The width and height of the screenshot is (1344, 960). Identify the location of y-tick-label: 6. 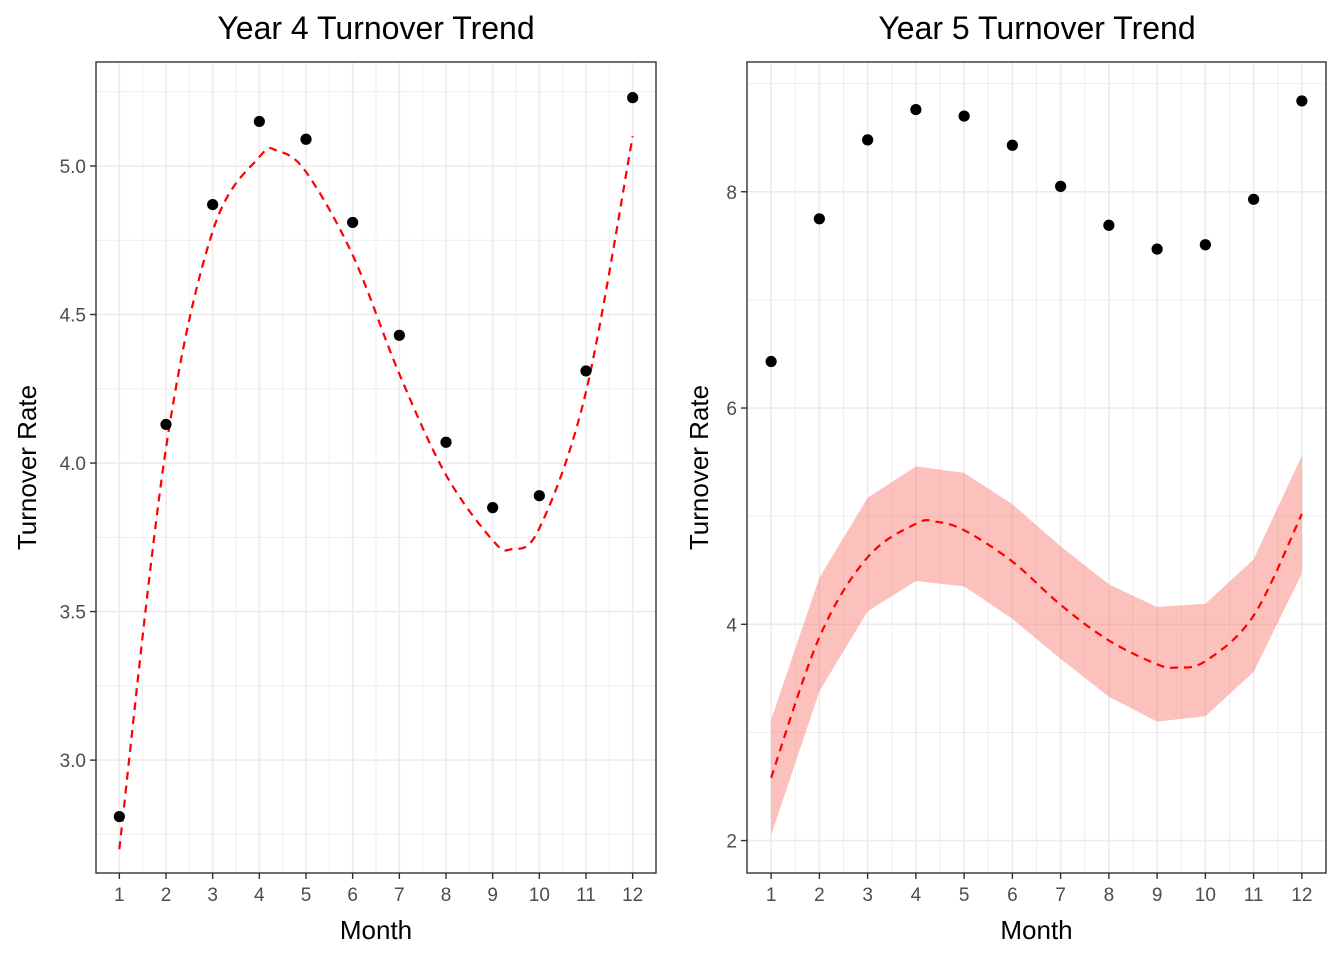
(731, 409).